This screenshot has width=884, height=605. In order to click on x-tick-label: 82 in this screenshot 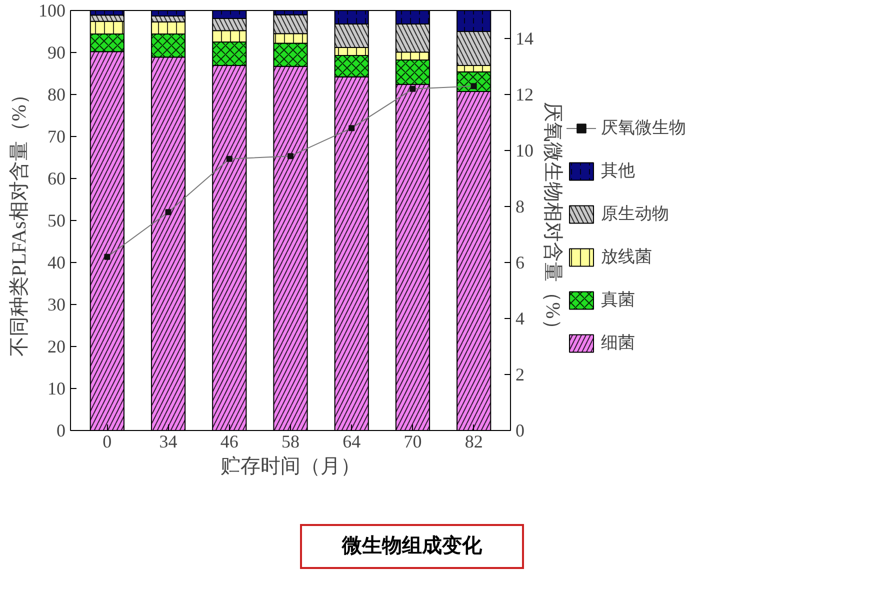, I will do `click(473, 442)`.